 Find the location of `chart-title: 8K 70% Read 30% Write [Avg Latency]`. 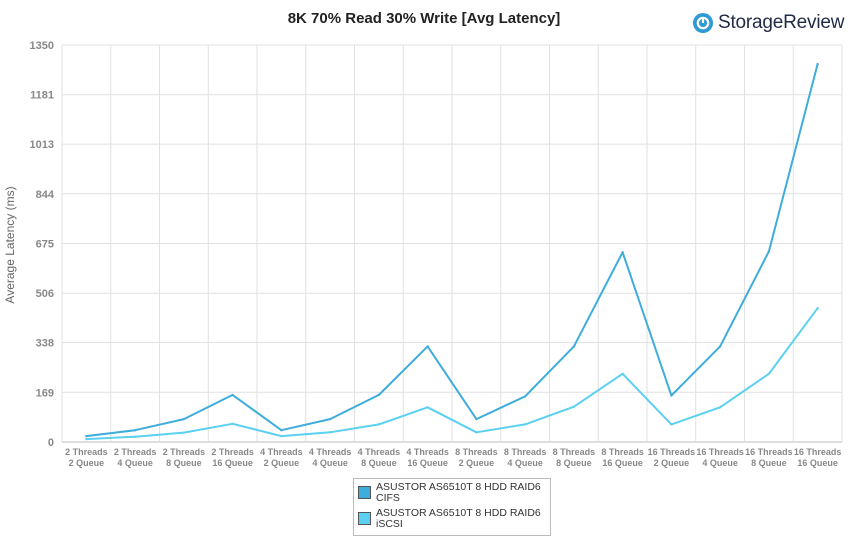

chart-title: 8K 70% Read 30% Write [Avg Latency] is located at coordinates (424, 18).